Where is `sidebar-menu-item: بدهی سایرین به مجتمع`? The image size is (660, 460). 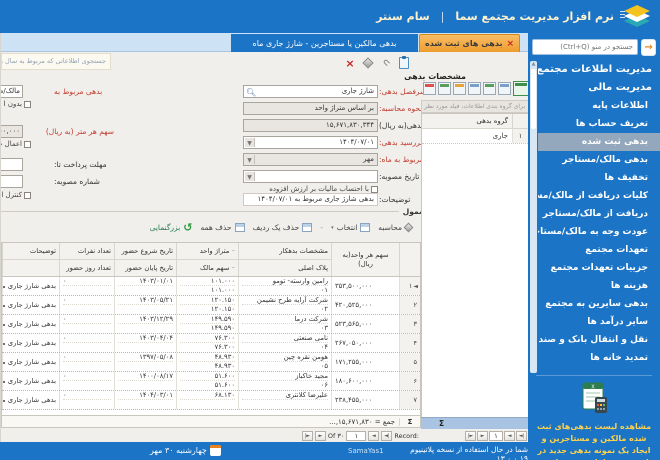 sidebar-menu-item: بدهی سایرین به مجتمع is located at coordinates (596, 304).